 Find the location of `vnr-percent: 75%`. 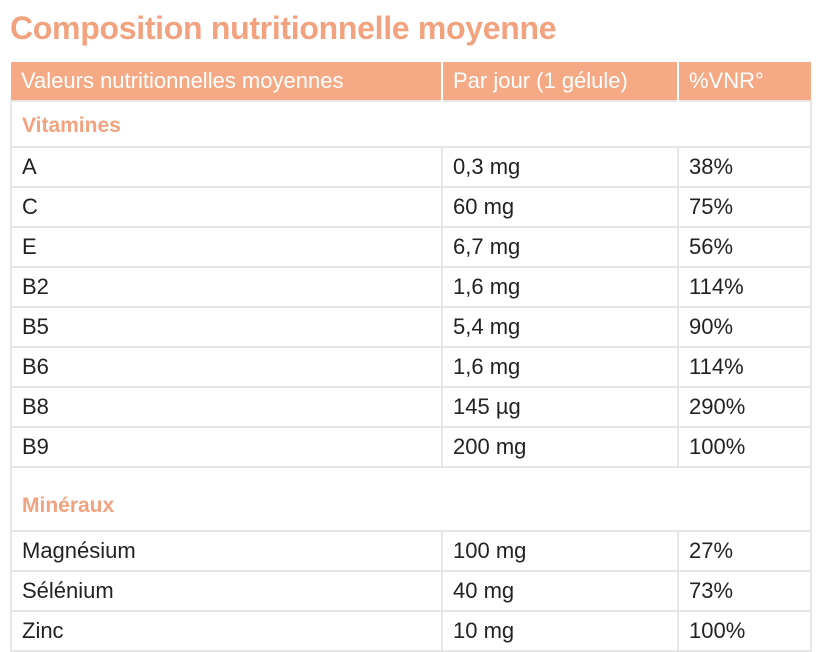

vnr-percent: 75% is located at coordinates (744, 207).